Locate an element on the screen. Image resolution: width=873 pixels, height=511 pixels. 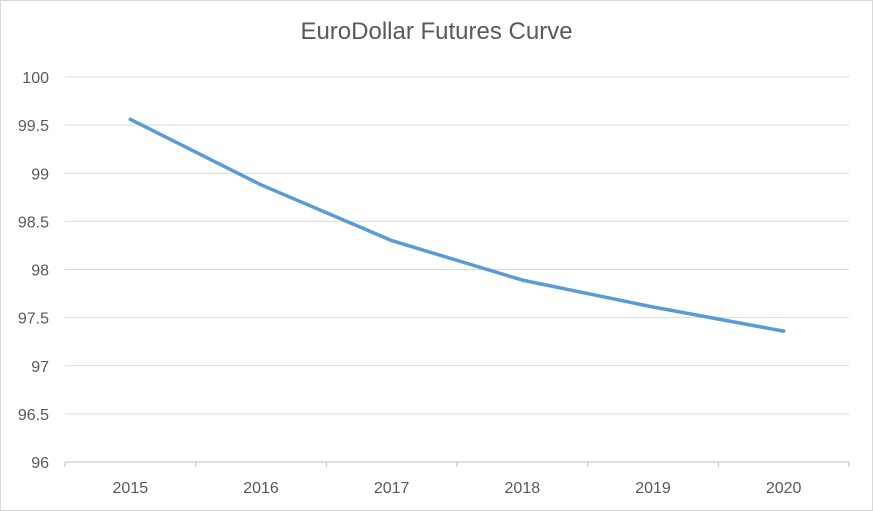
x-tick-label: 2016 is located at coordinates (261, 488).